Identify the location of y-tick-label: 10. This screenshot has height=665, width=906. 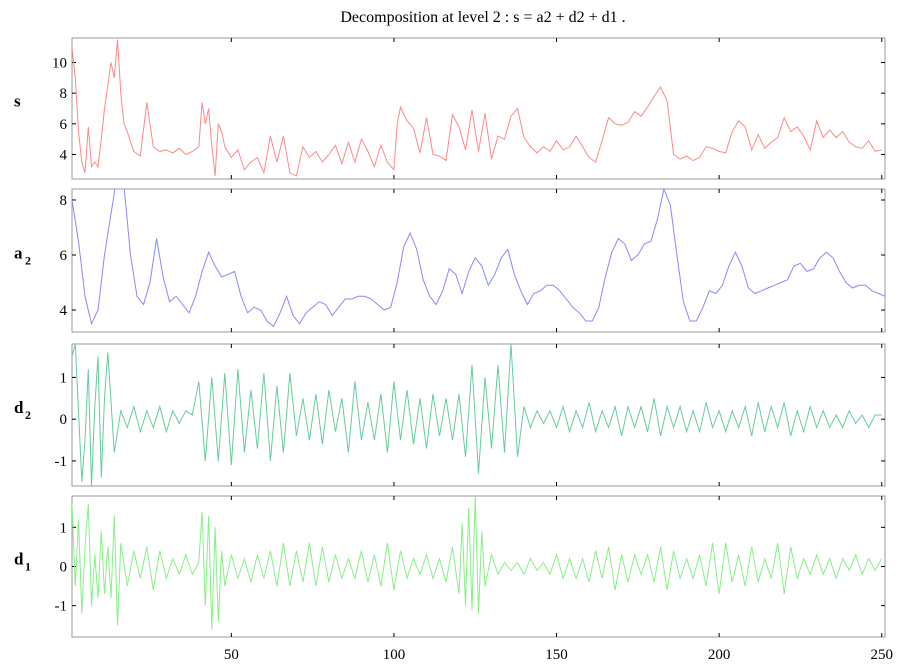
(59, 64).